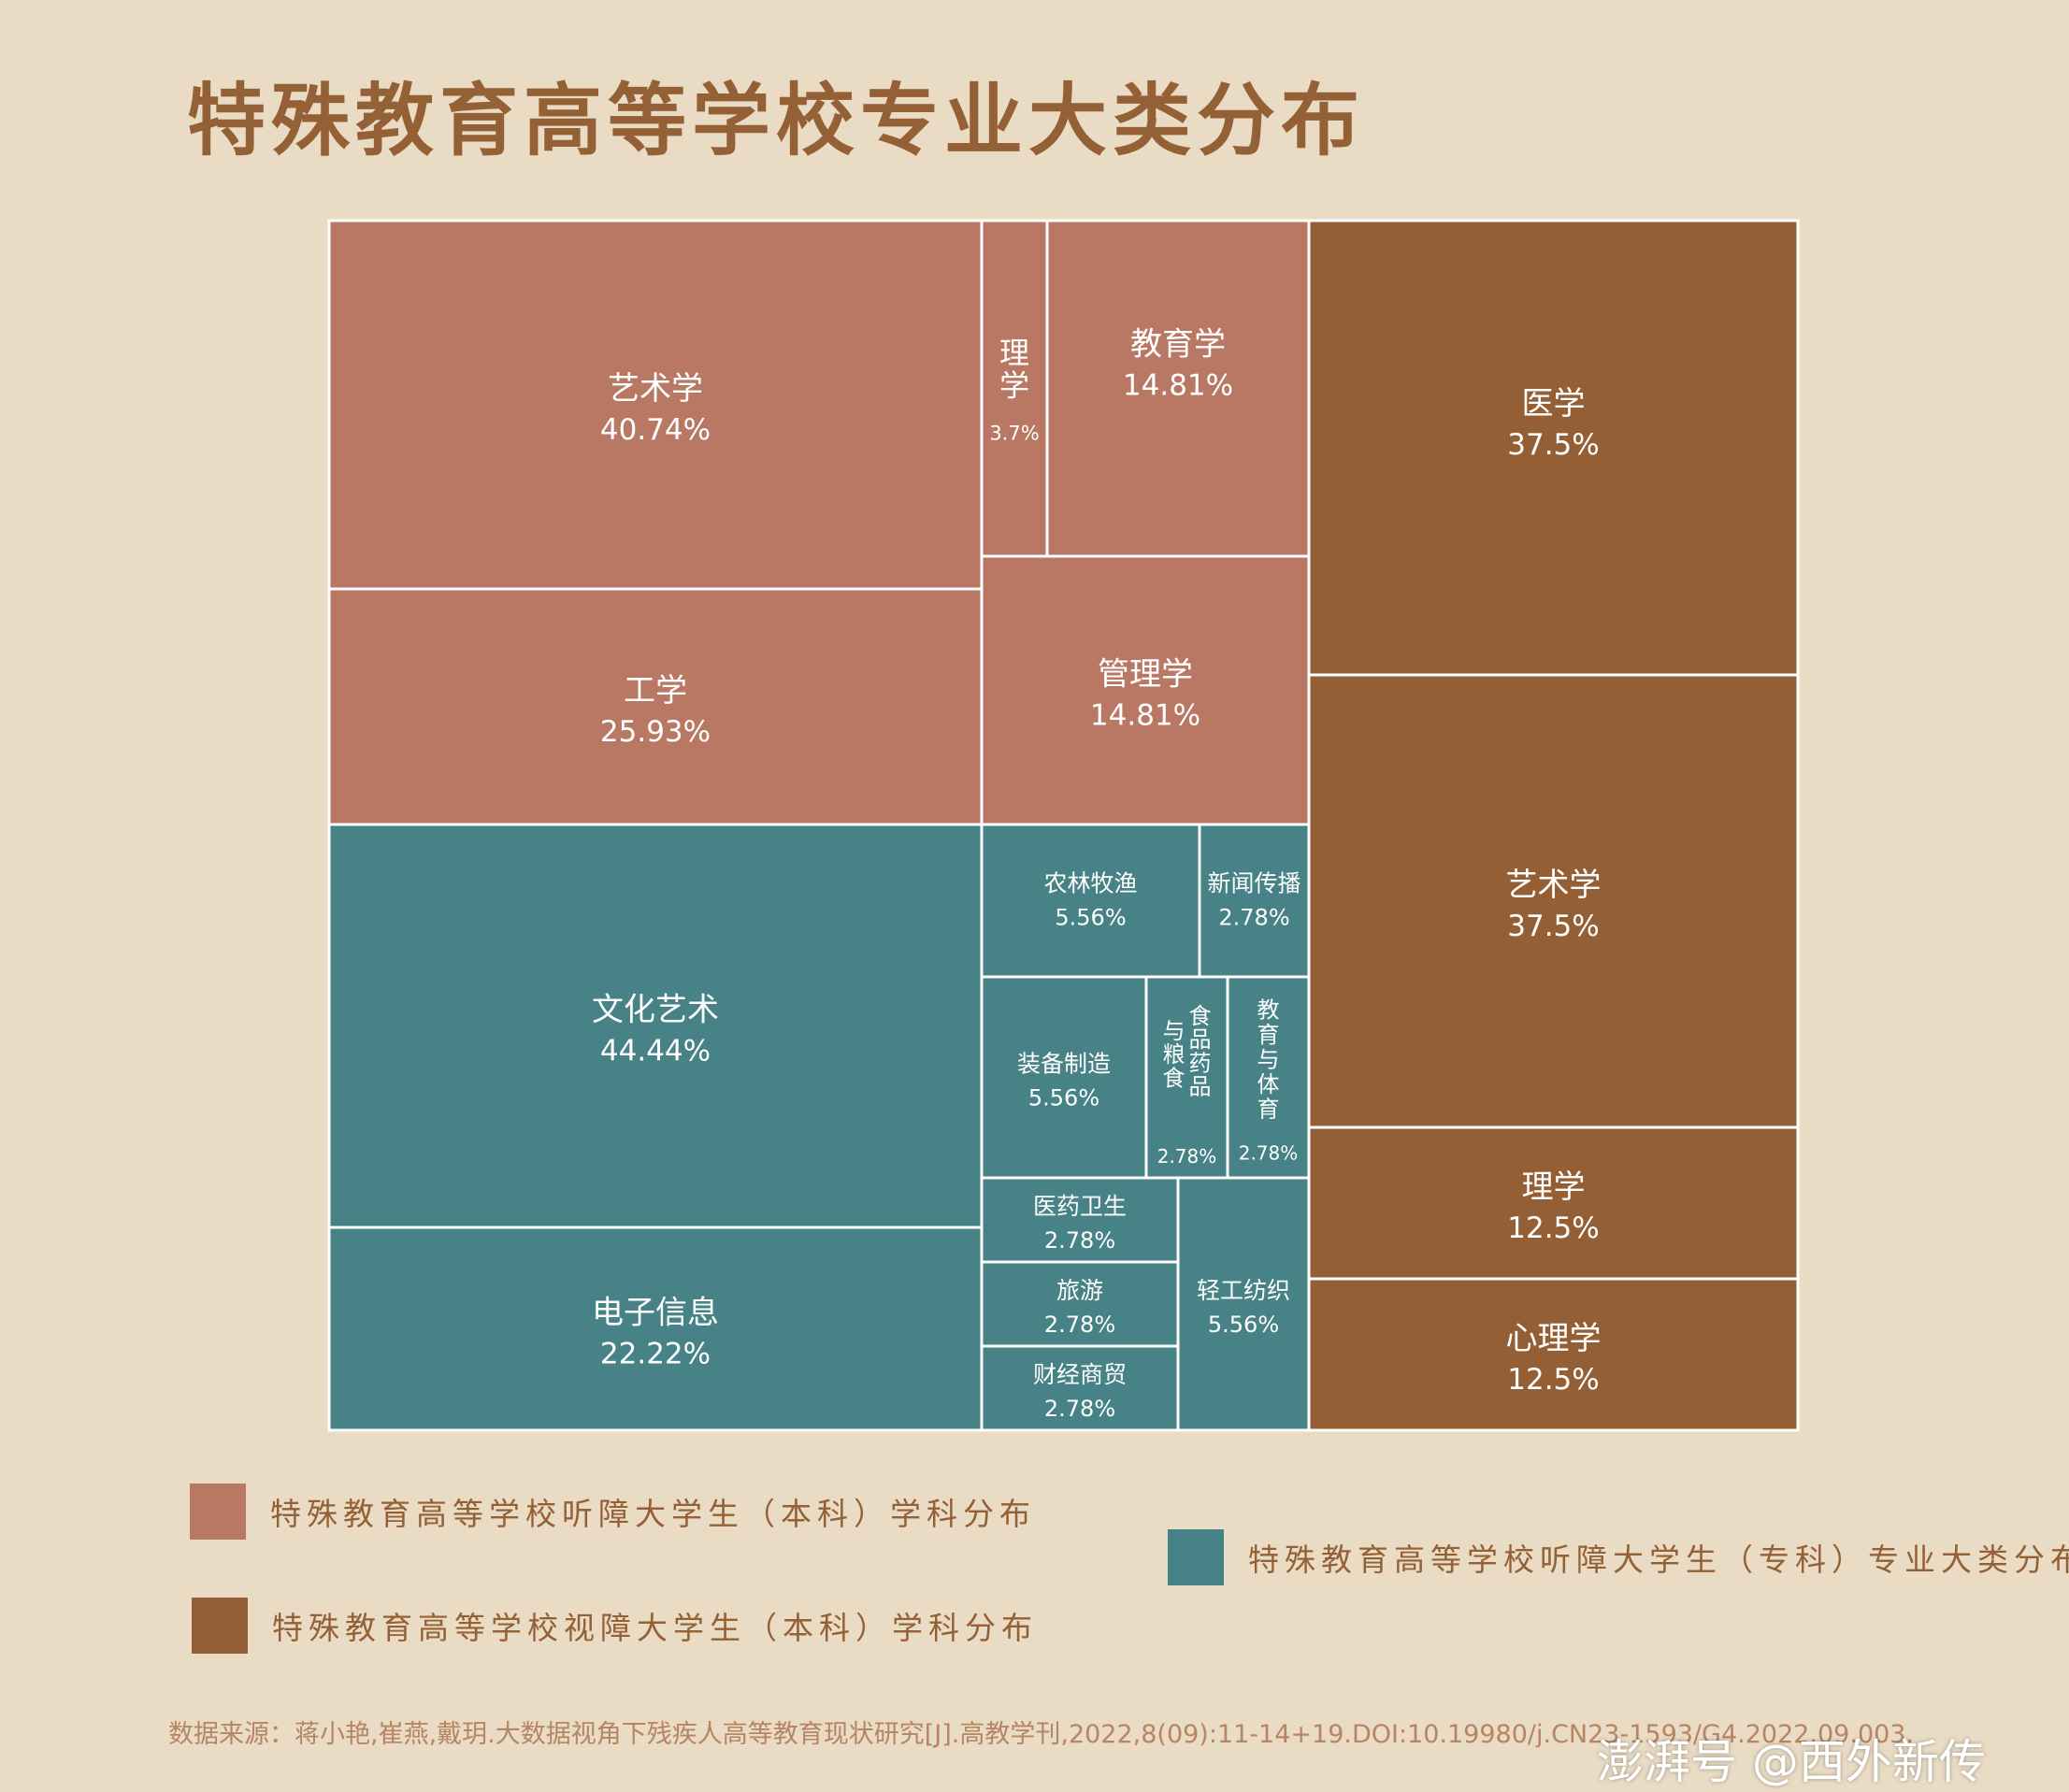 The image size is (2069, 1792). Describe the element at coordinates (655, 1010) in the screenshot. I see `cell-name-label: 文化艺术` at that location.